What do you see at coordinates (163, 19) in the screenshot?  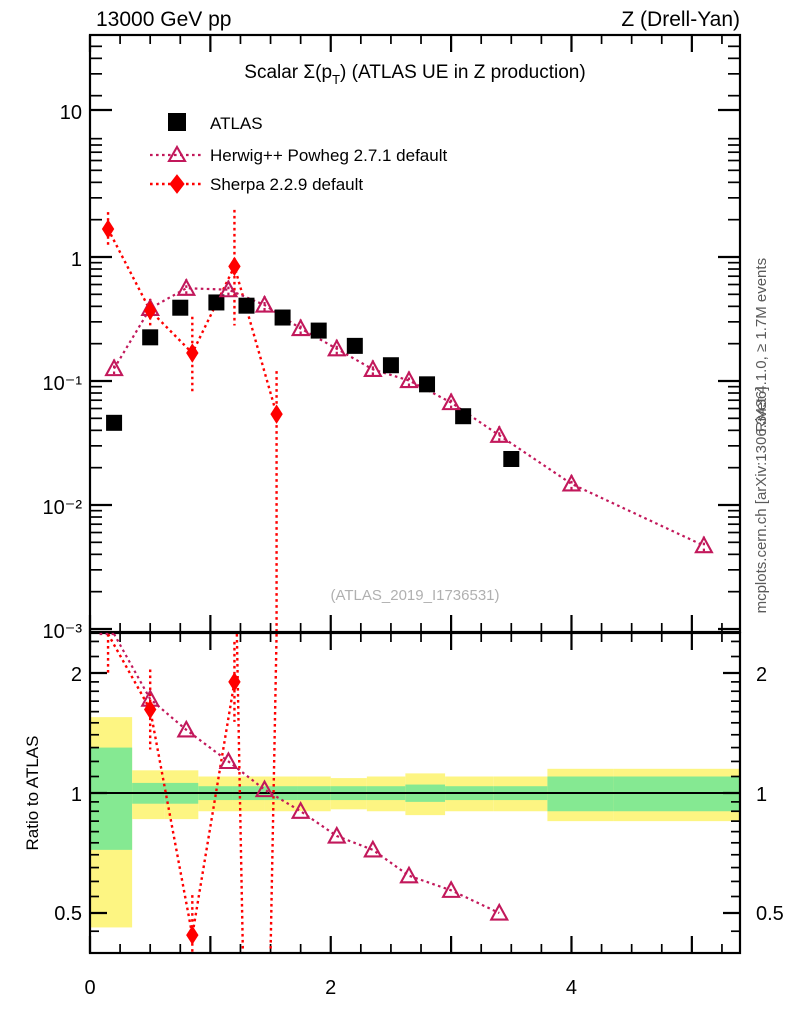 I see `header-left: 13000 GeV pp` at bounding box center [163, 19].